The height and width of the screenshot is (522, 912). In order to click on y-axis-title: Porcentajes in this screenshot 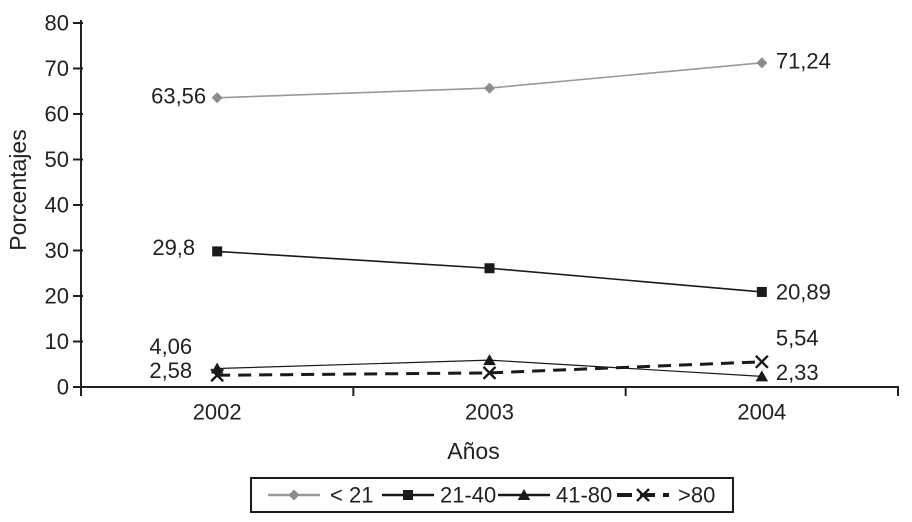, I will do `click(18, 189)`.